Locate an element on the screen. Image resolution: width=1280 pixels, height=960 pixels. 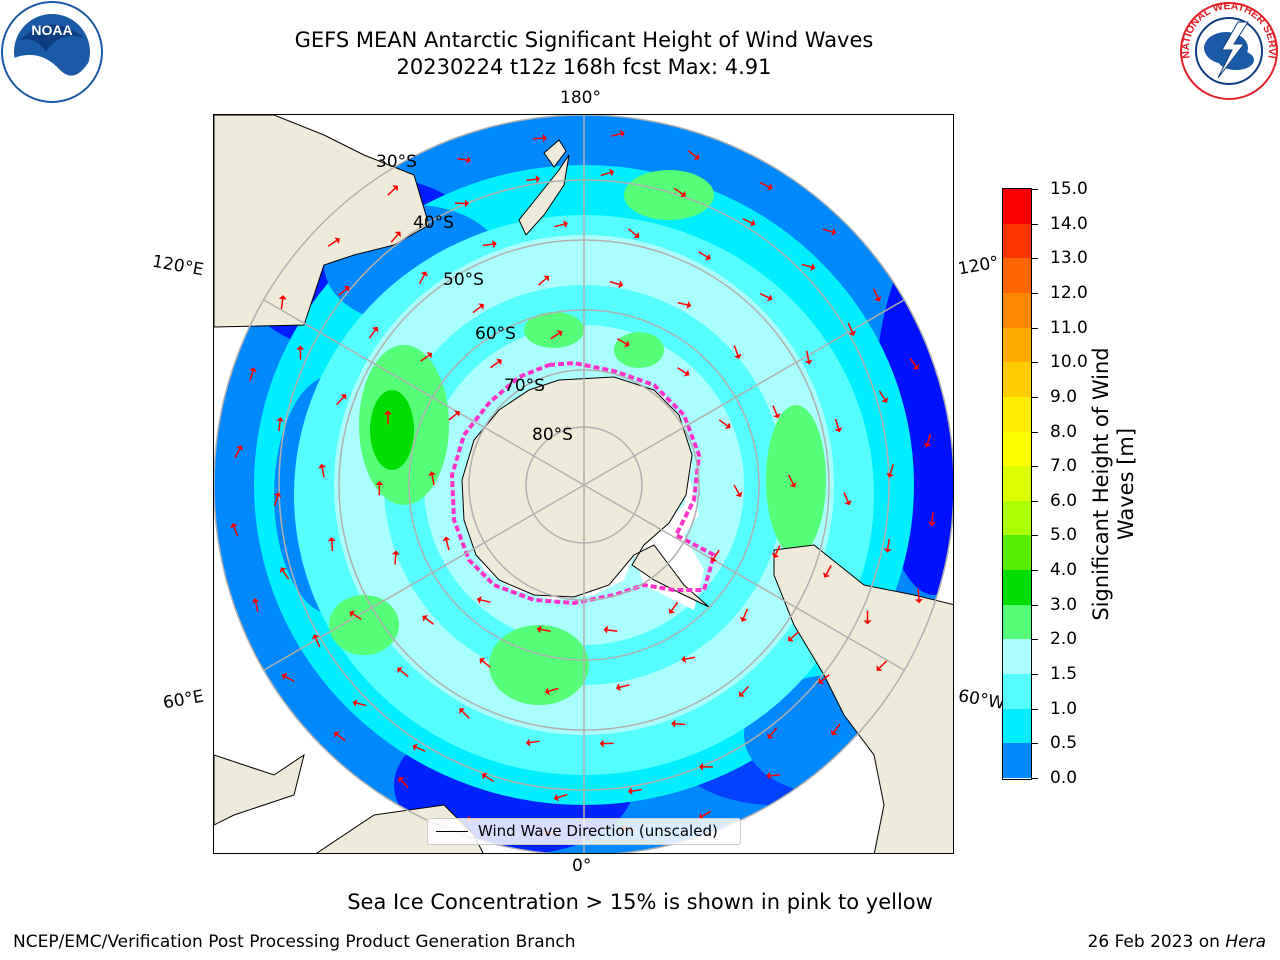
lon-label-60w: 60°W is located at coordinates (981, 700).